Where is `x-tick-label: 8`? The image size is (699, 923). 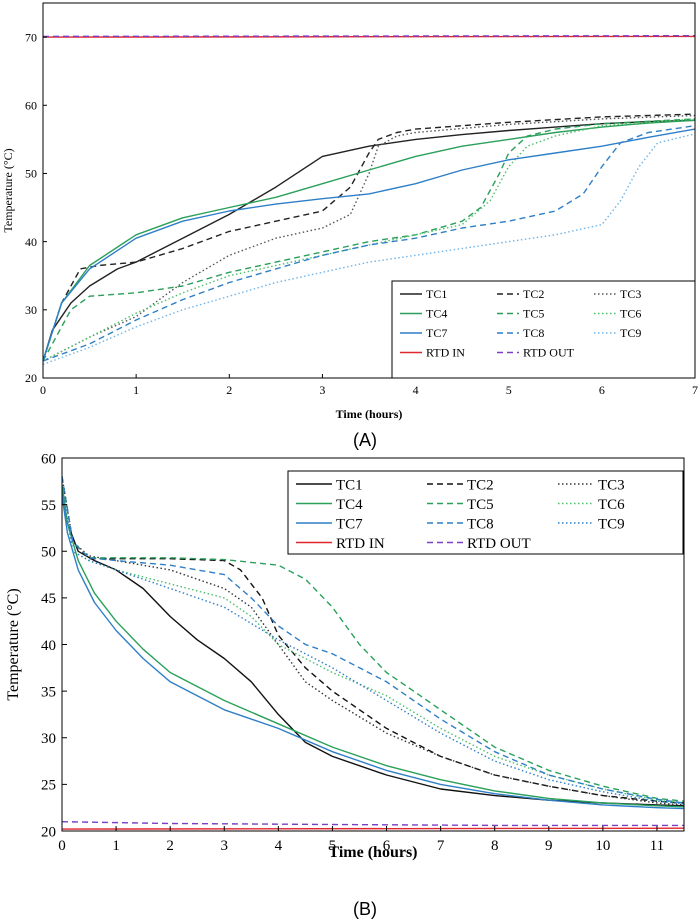 x-tick-label: 8 is located at coordinates (495, 846).